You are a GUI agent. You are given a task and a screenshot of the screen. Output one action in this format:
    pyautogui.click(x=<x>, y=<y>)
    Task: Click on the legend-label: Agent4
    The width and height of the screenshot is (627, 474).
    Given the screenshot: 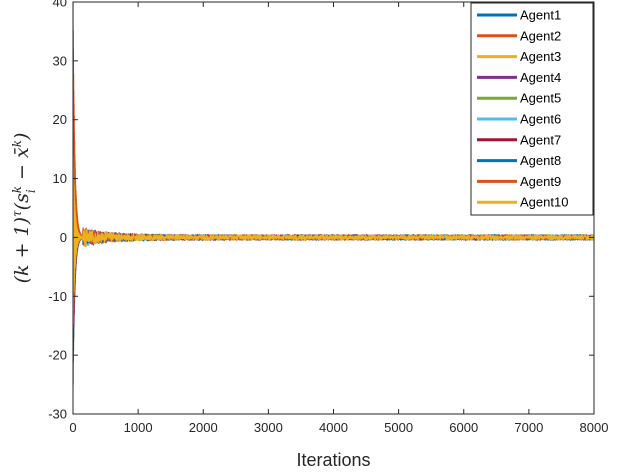 What is the action you would take?
    pyautogui.click(x=540, y=77)
    